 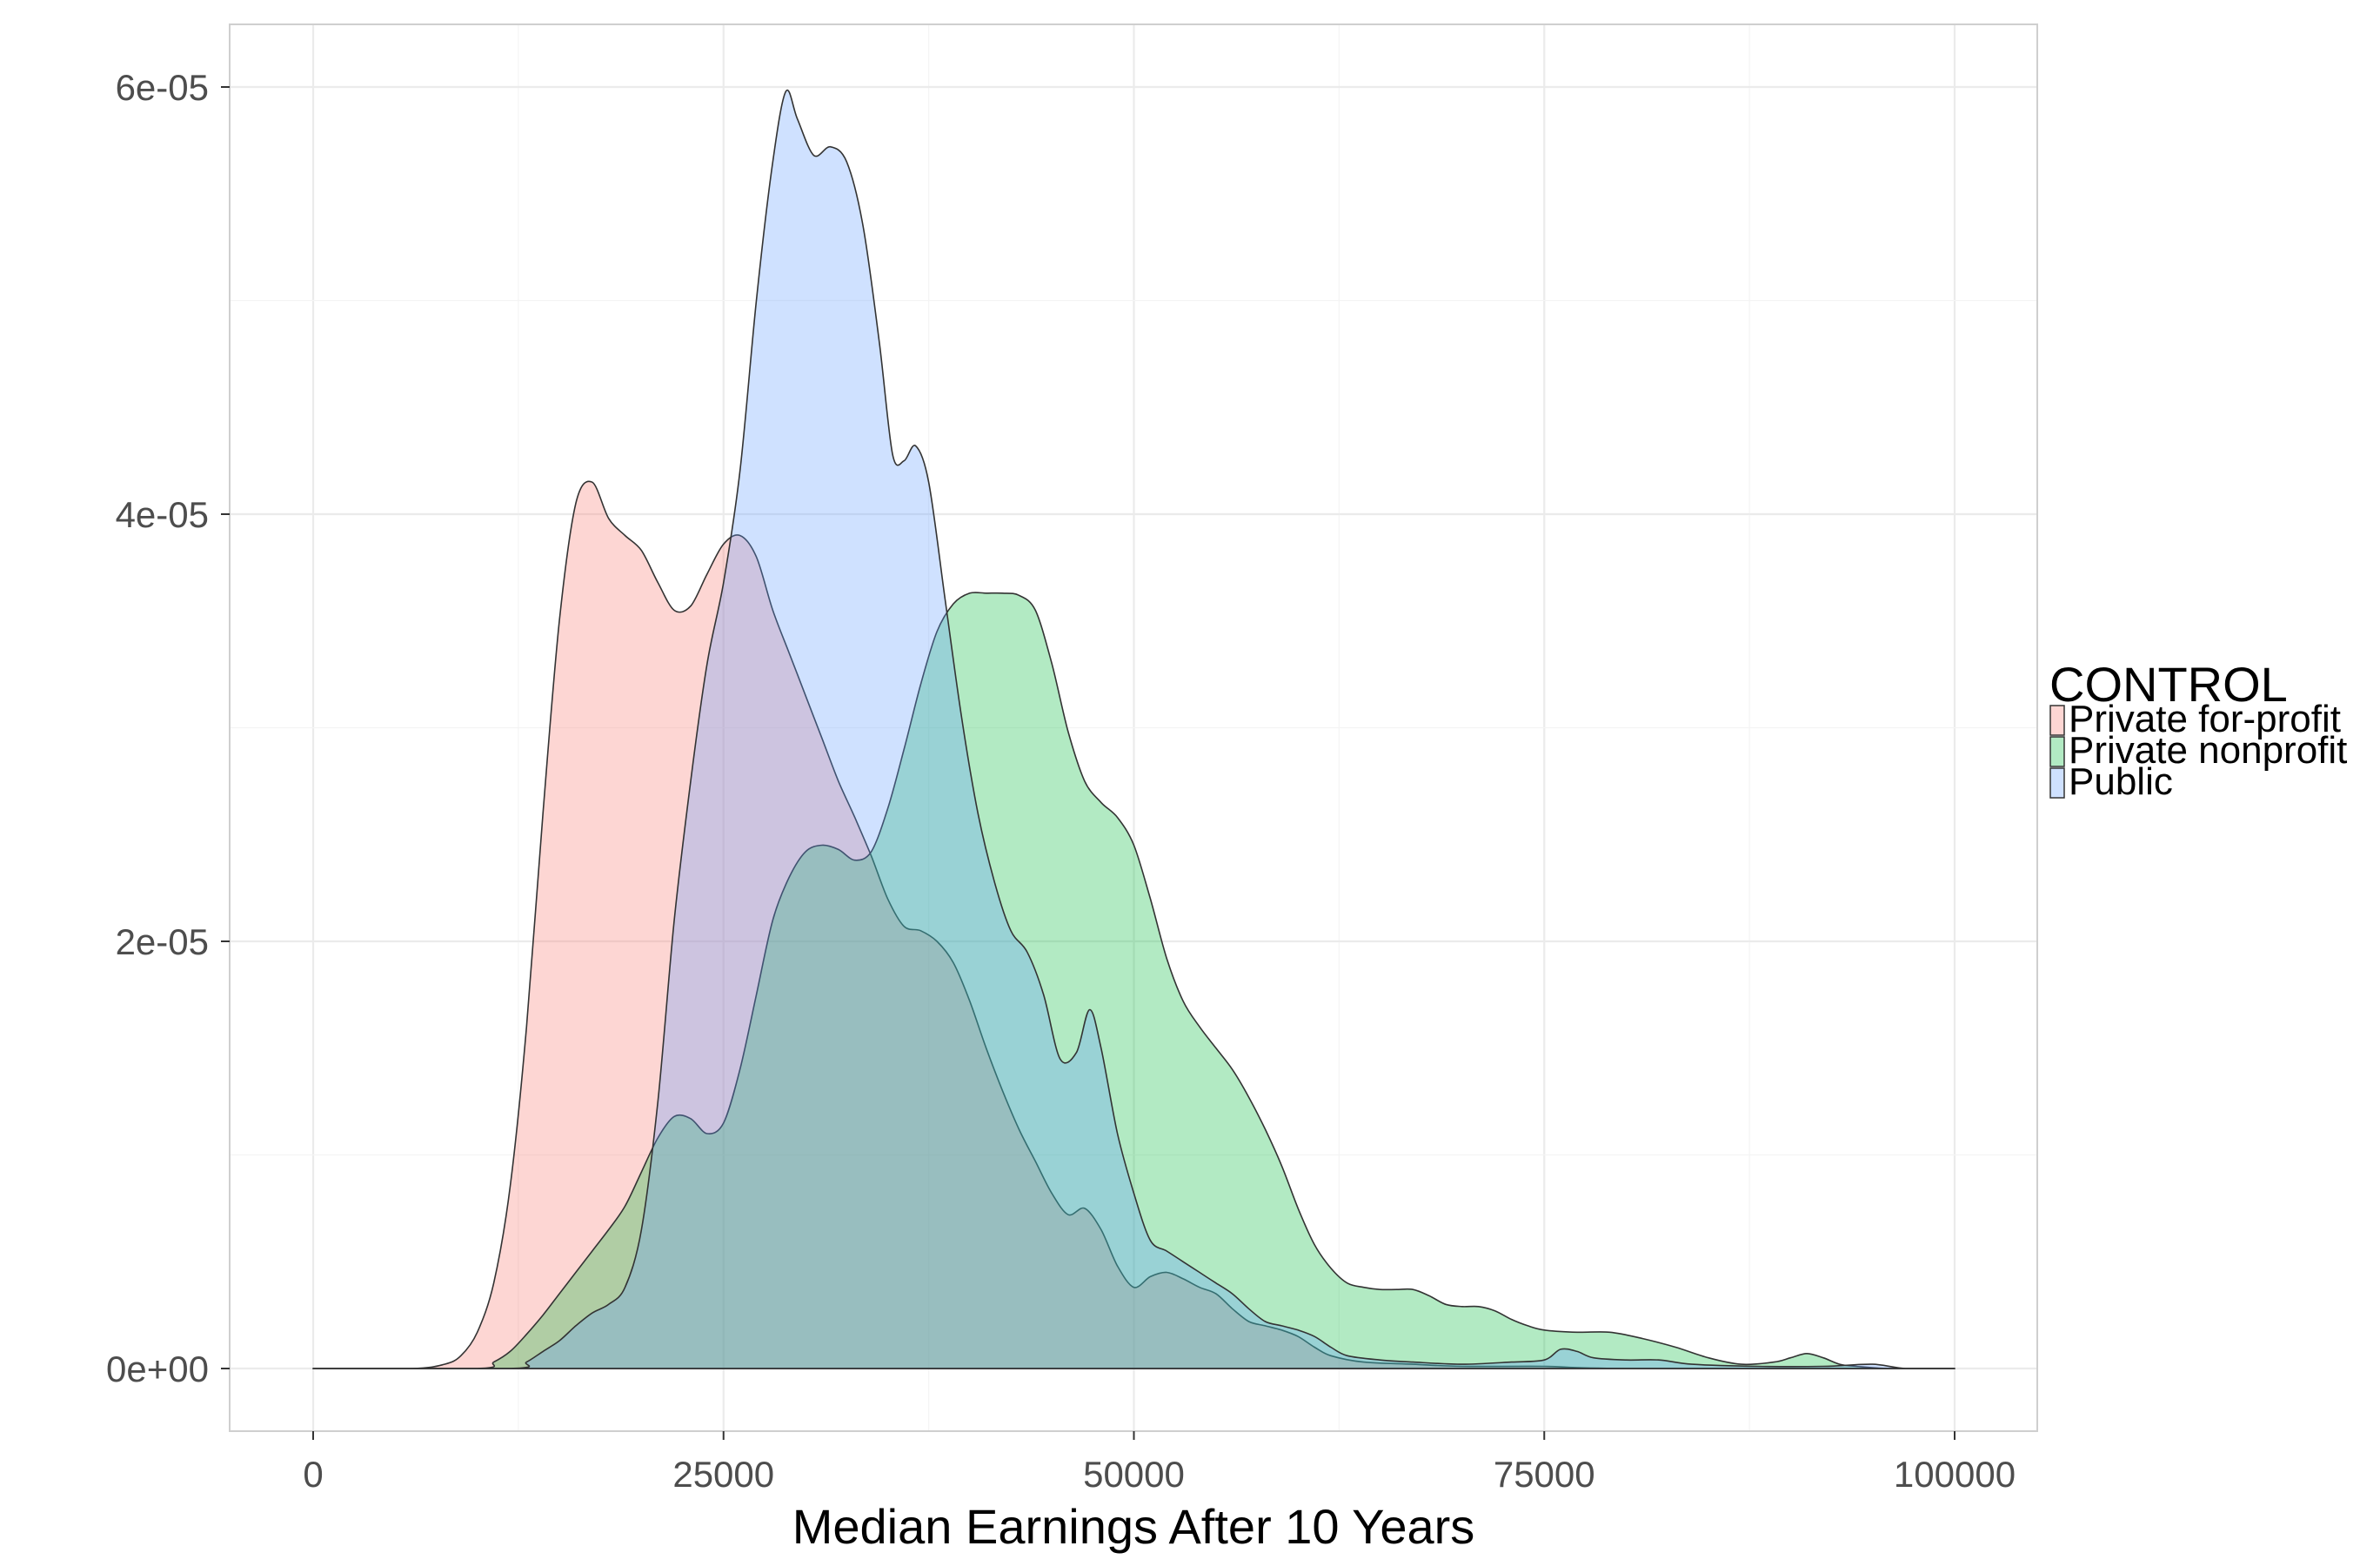 What do you see at coordinates (162, 514) in the screenshot?
I see `y-tick-label: 4e-05` at bounding box center [162, 514].